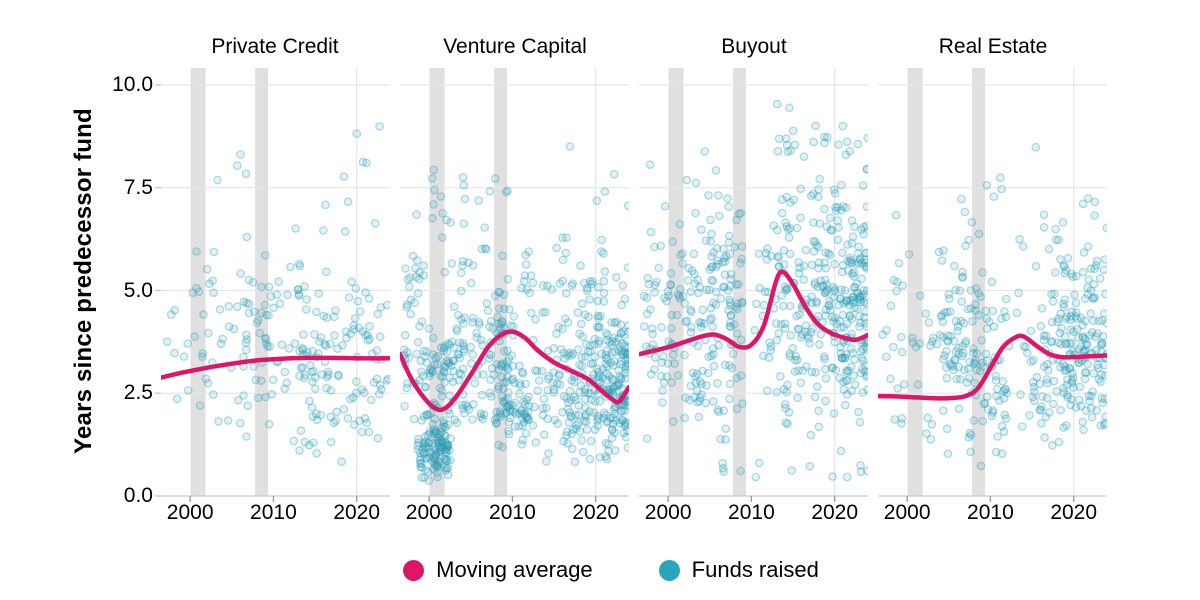 Image resolution: width=1200 pixels, height=600 pixels. Describe the element at coordinates (132, 84) in the screenshot. I see `y-tick-label: 10.0` at that location.